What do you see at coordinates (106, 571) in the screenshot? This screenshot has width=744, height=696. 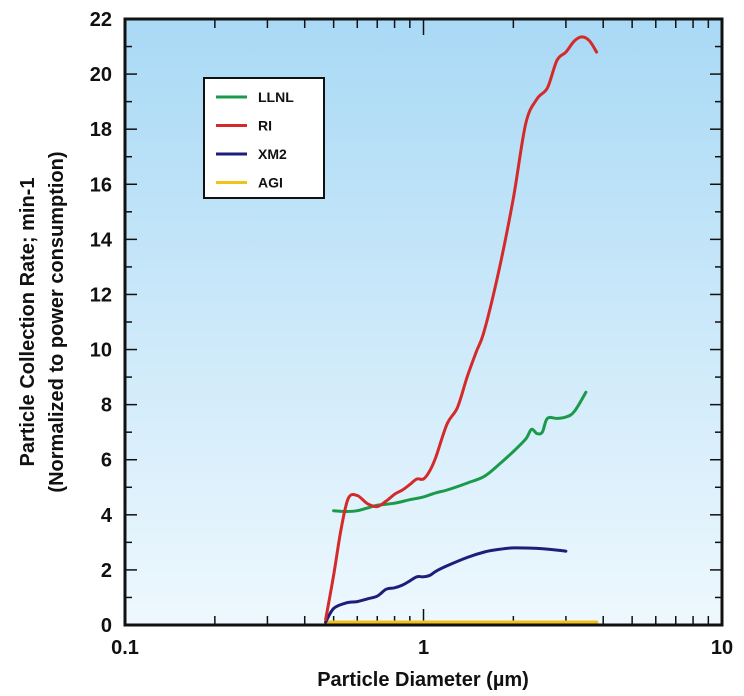 I see `y-tick-label: 2` at bounding box center [106, 571].